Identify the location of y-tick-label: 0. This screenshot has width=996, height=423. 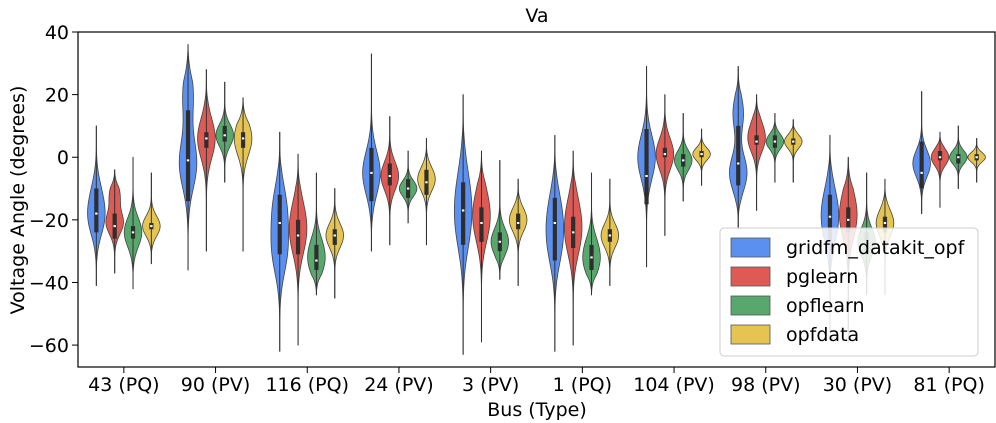
(63, 158).